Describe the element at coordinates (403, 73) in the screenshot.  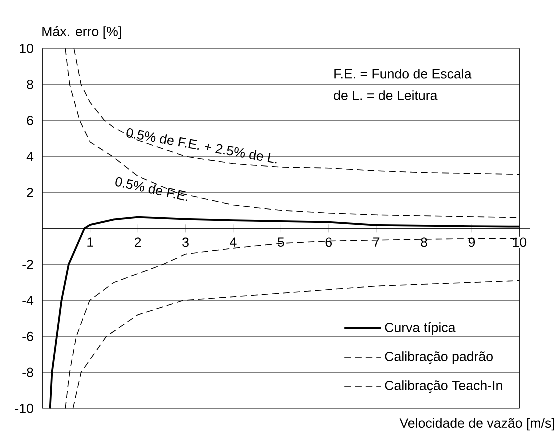
I see `annotation: F.E. = Fundo de Escala` at that location.